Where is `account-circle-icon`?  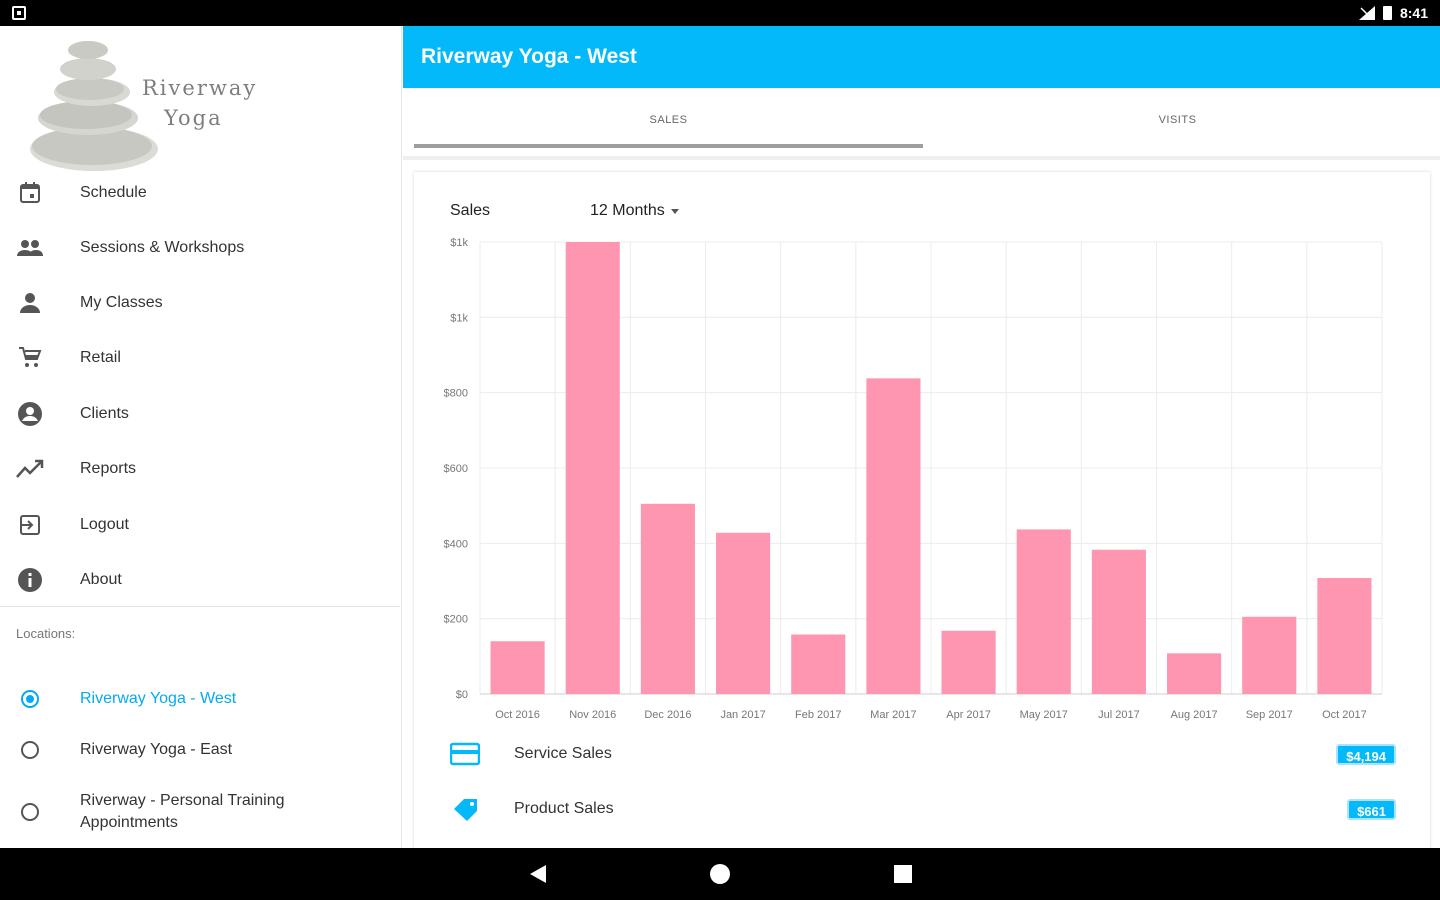 account-circle-icon is located at coordinates (30, 414).